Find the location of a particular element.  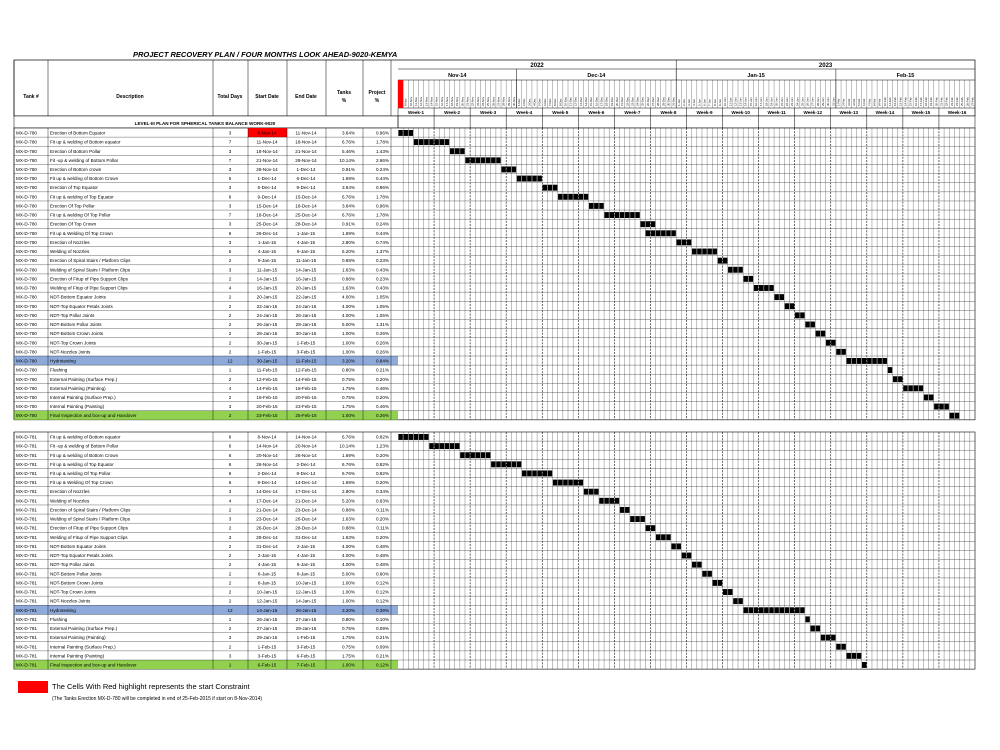

end-date: 26-Jan-15 is located at coordinates (306, 610).